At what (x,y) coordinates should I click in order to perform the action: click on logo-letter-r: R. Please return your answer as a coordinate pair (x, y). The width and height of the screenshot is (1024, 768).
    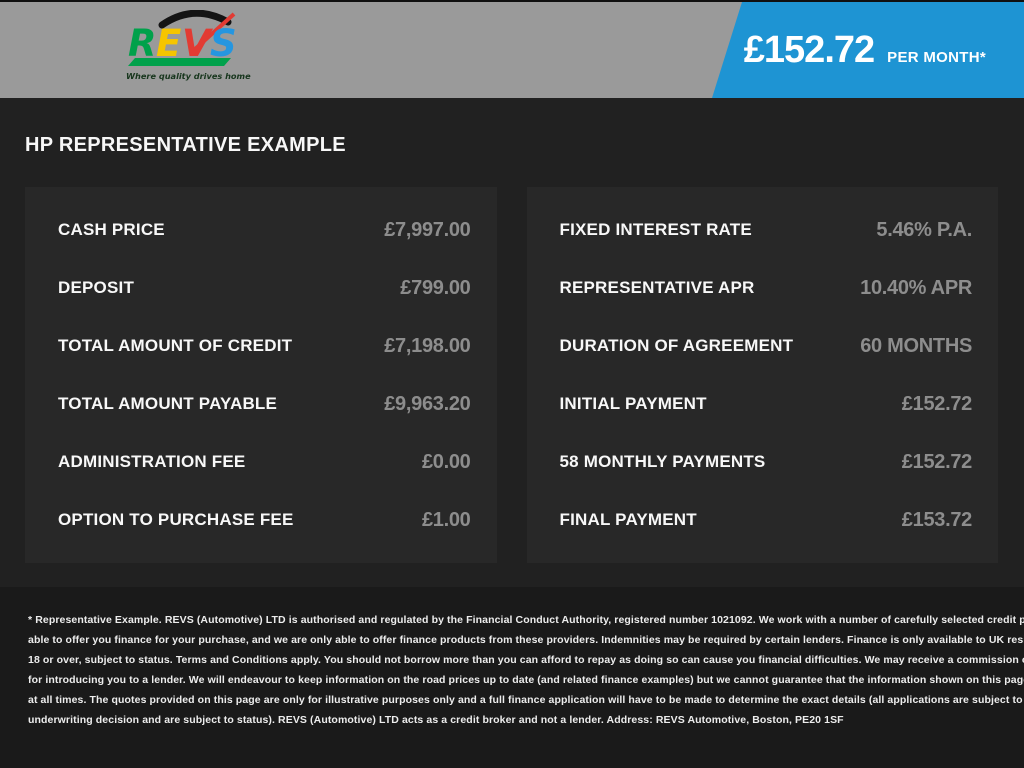
    Looking at the image, I should click on (142, 43).